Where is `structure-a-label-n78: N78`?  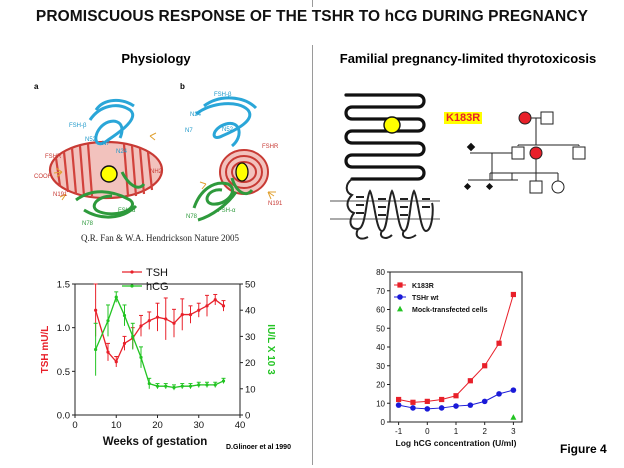 structure-a-label-n78: N78 is located at coordinates (88, 224).